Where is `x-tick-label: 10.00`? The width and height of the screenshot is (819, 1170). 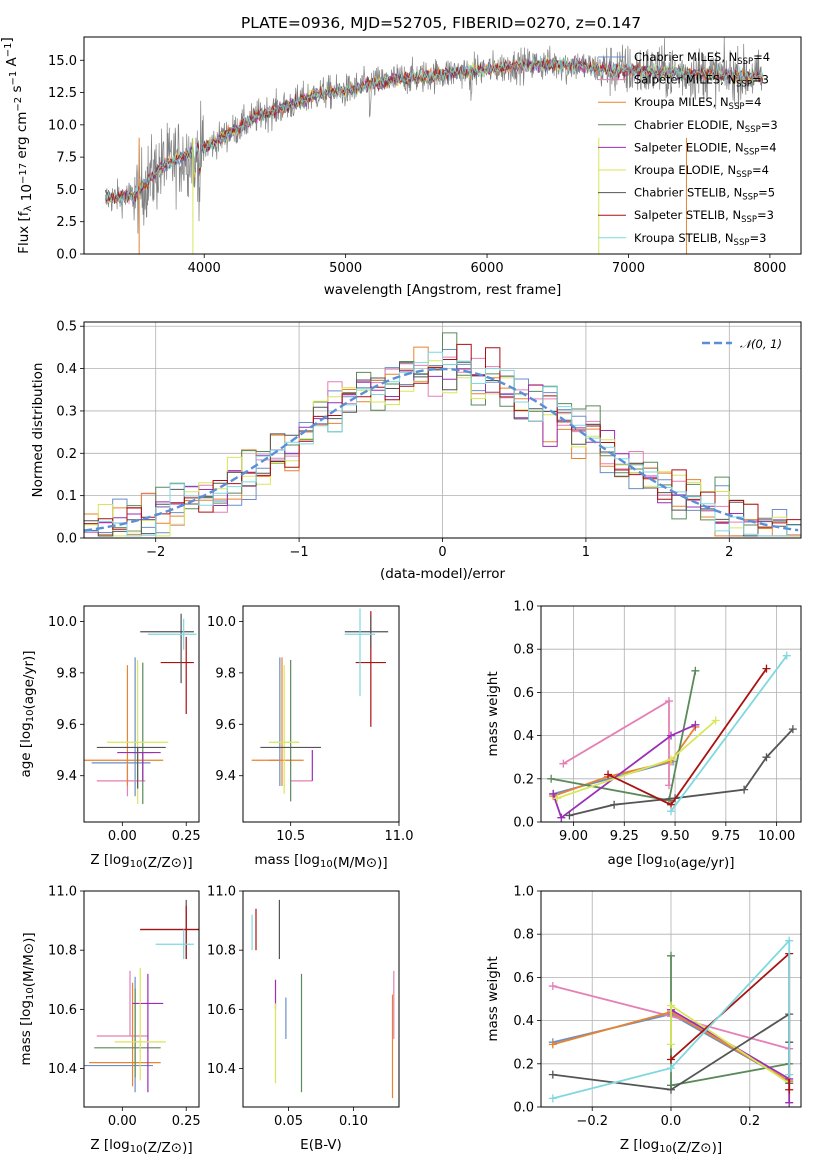
x-tick-label: 10.00 is located at coordinates (776, 836).